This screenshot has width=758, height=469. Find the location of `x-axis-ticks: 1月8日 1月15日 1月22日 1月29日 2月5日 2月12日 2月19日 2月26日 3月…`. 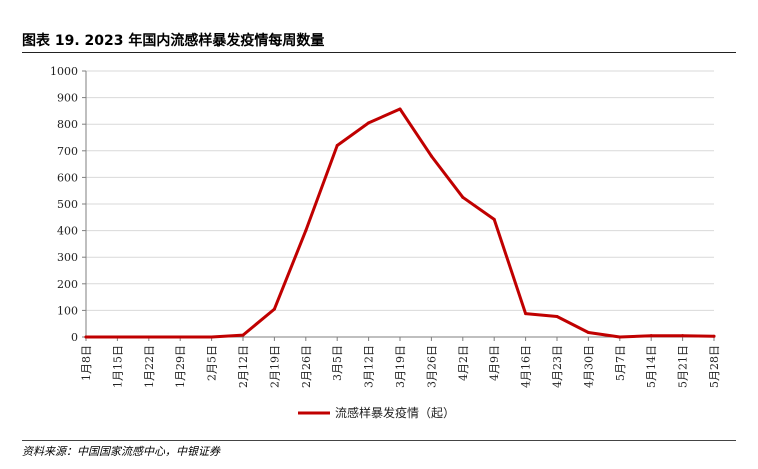

x-axis-ticks: 1月8日 1月15日 1月22日 1月29日 2月5日 2月12日 2月19日 2月26日 3月… is located at coordinates (400, 362).